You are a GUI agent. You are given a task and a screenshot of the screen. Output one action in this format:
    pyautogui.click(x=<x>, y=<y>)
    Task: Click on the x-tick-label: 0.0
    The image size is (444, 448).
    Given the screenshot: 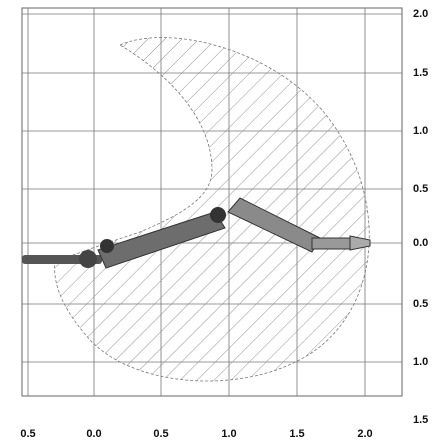 What is the action you would take?
    pyautogui.click(x=93, y=434)
    